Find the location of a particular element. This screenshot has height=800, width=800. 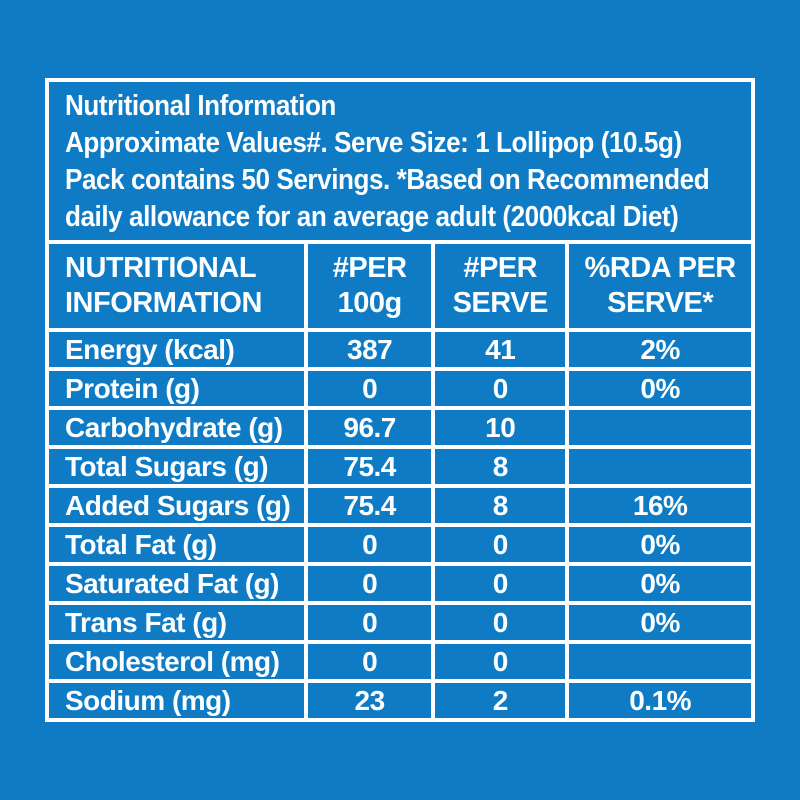

intro-line-title: Nutritional Information is located at coordinates (200, 106).